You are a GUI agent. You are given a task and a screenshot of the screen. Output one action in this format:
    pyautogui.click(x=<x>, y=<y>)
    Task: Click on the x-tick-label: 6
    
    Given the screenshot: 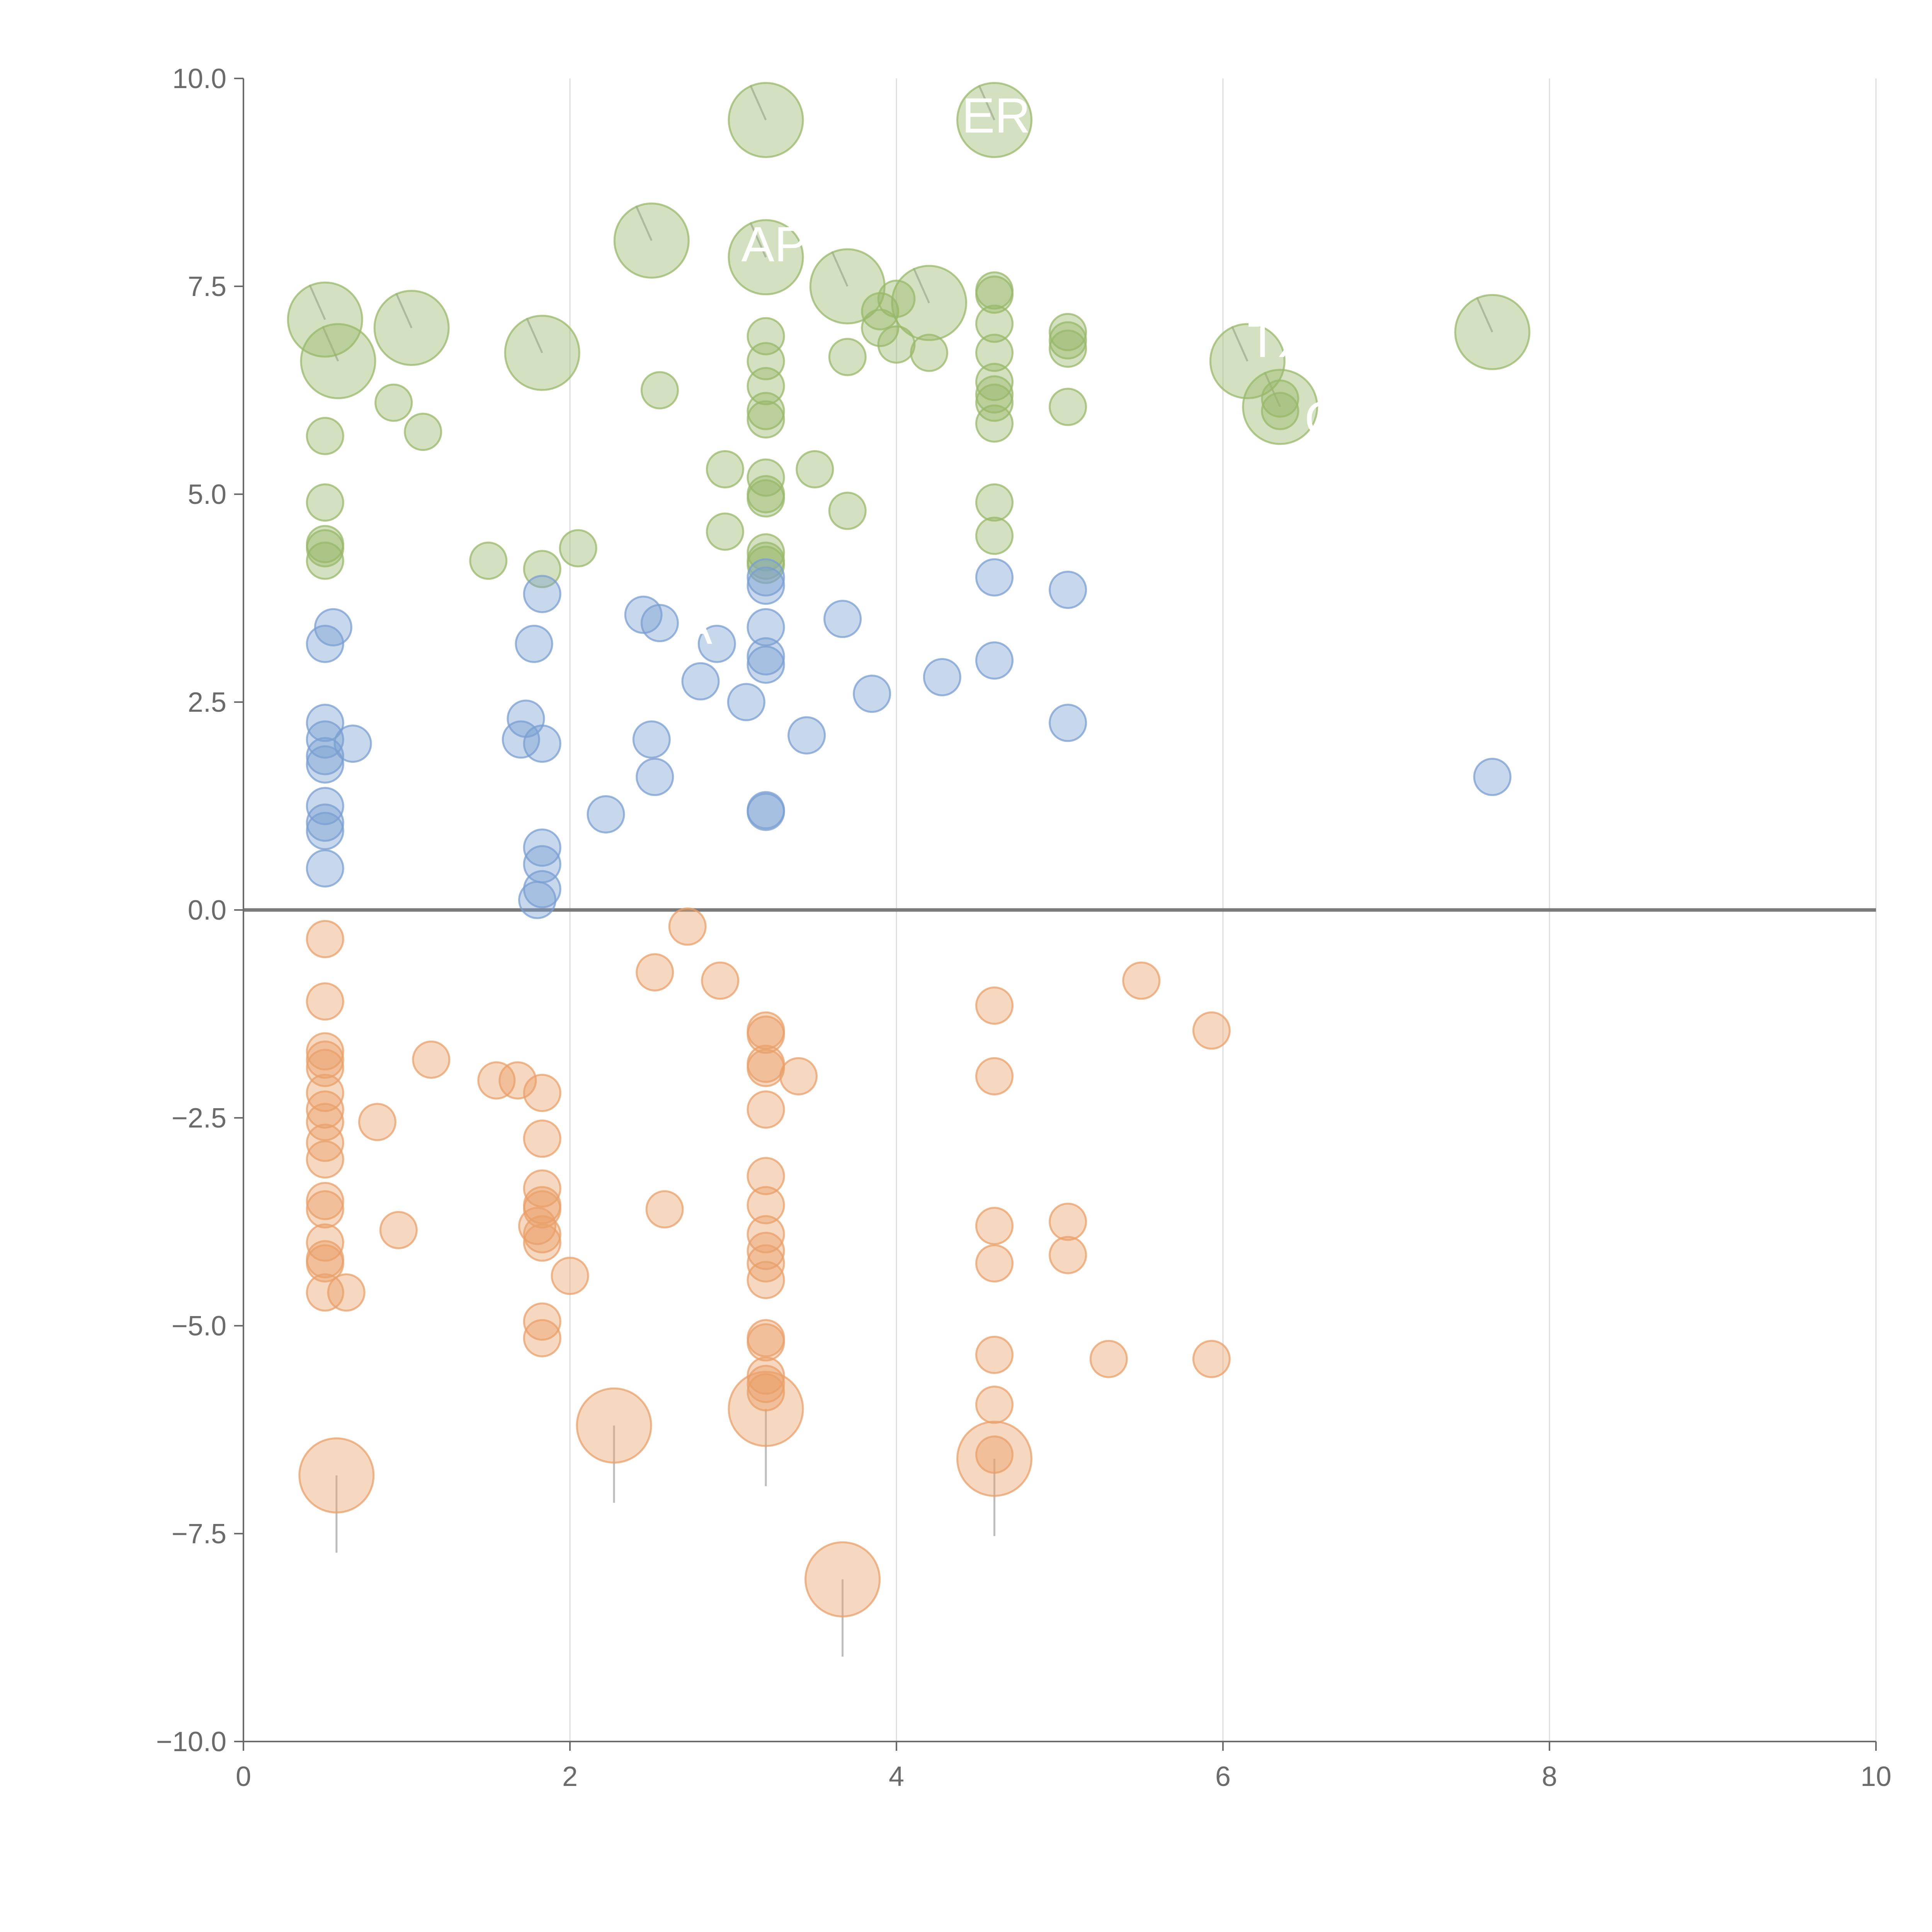 What is the action you would take?
    pyautogui.click(x=1223, y=1777)
    